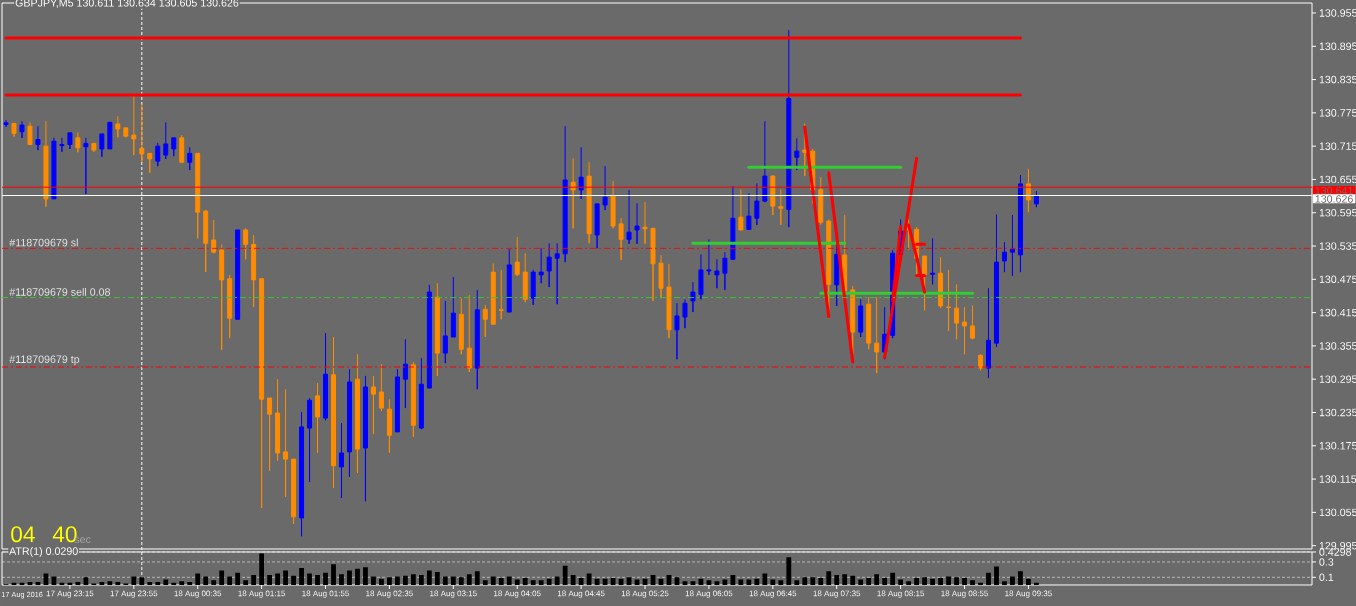 This screenshot has height=606, width=1356. Describe the element at coordinates (325, 594) in the screenshot. I see `x-tick-label: 18 Aug 01:55` at that location.